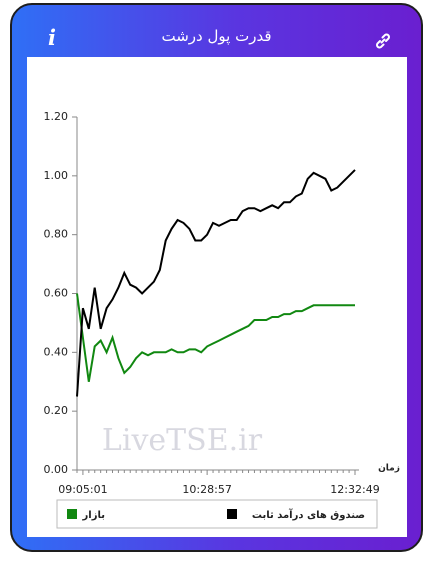  Describe the element at coordinates (52, 37) in the screenshot. I see `info-icon: i` at that location.